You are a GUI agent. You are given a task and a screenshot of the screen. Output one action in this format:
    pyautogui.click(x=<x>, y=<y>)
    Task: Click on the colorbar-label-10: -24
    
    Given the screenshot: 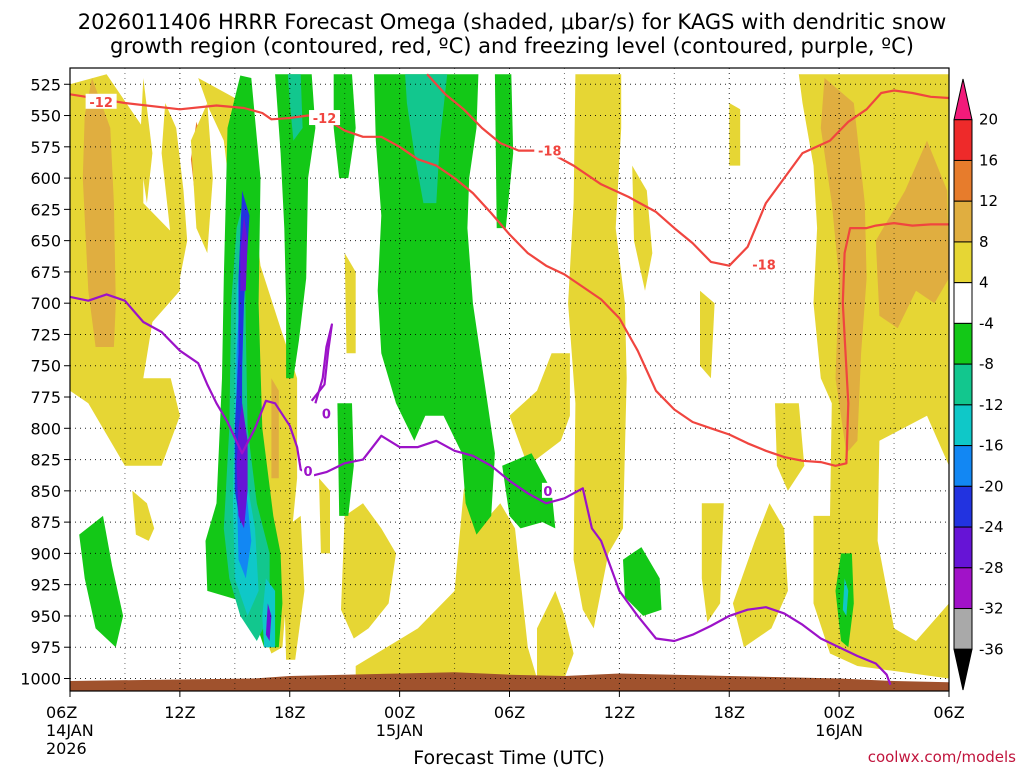 What is the action you would take?
    pyautogui.click(x=991, y=527)
    